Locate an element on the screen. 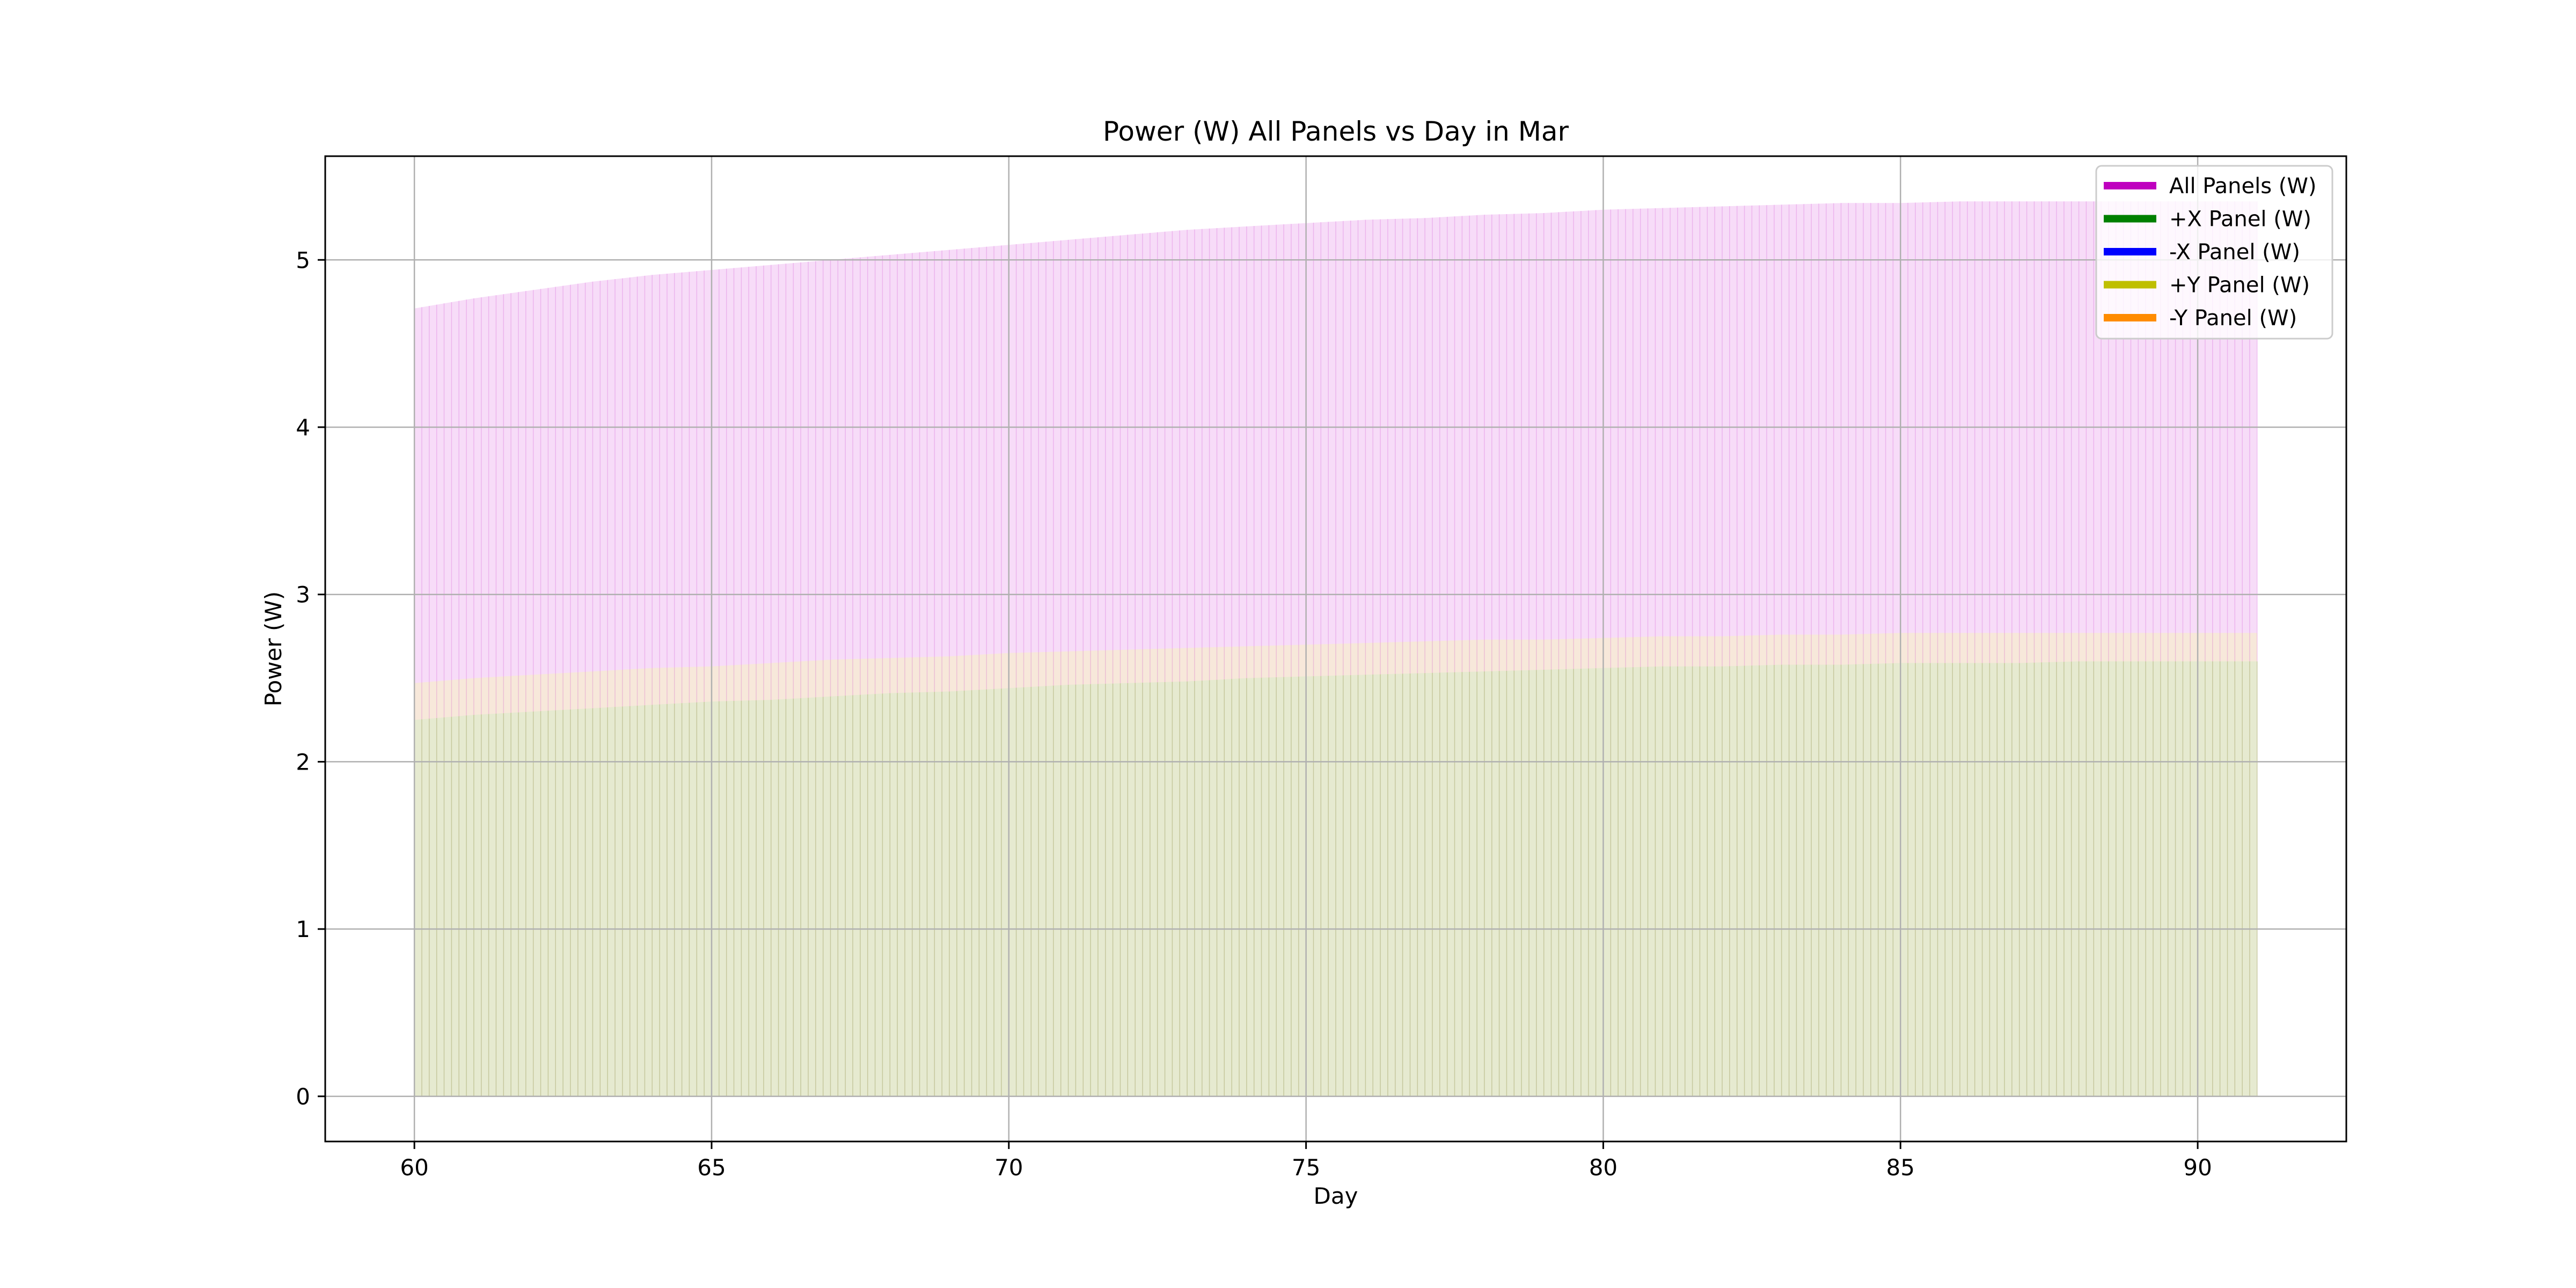 The height and width of the screenshot is (1288, 2576). legend-label: -Y Panel (W) is located at coordinates (2233, 318).